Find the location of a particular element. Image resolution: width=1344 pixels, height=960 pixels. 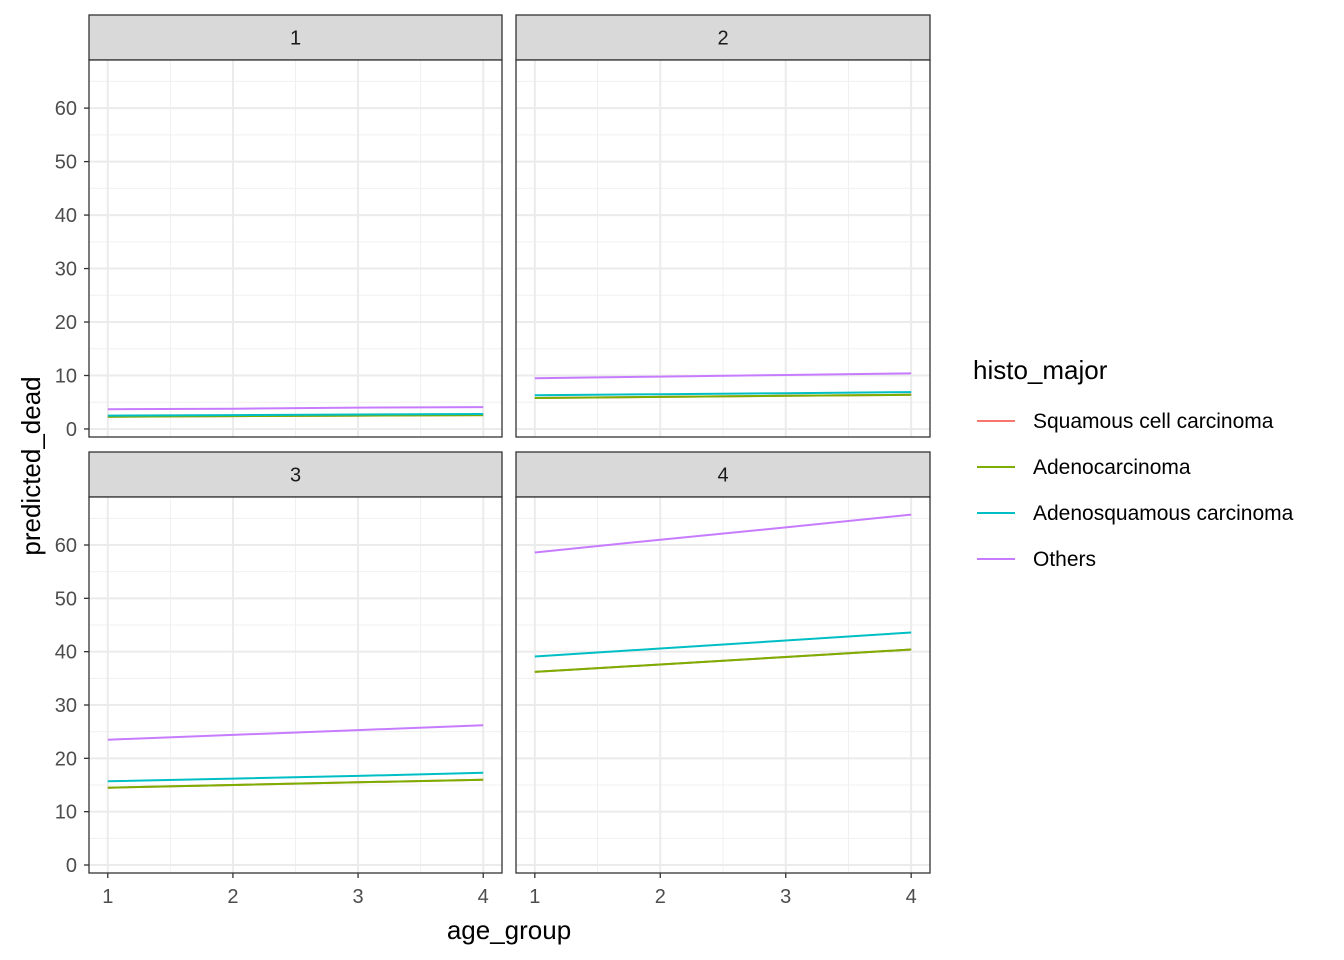

facet-panel-4: 4 1 2 3 4 is located at coordinates (723, 679).